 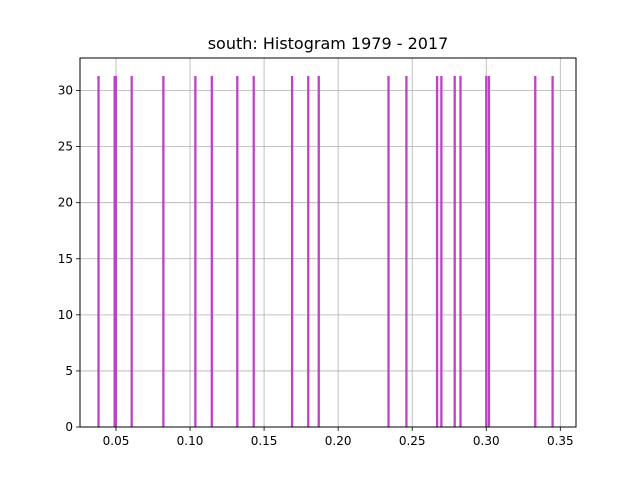 I want to click on chart-title: south: Histogram 1979 - 2017, so click(x=328, y=43).